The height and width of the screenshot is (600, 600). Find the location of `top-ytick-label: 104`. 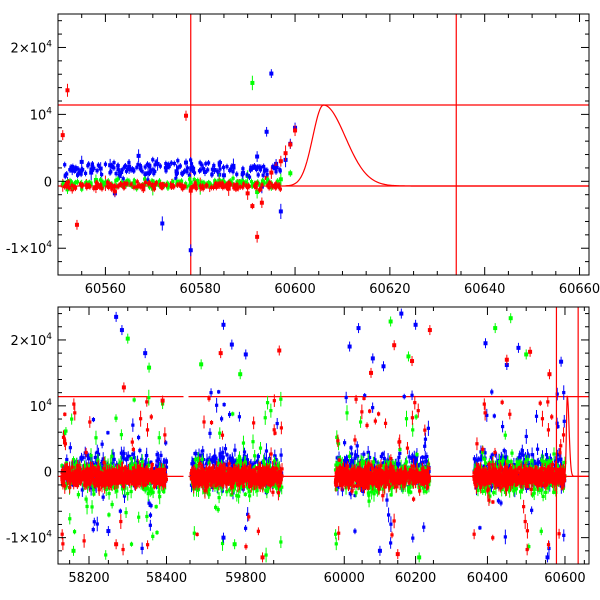

top-ytick-label: 104 is located at coordinates (41, 114).